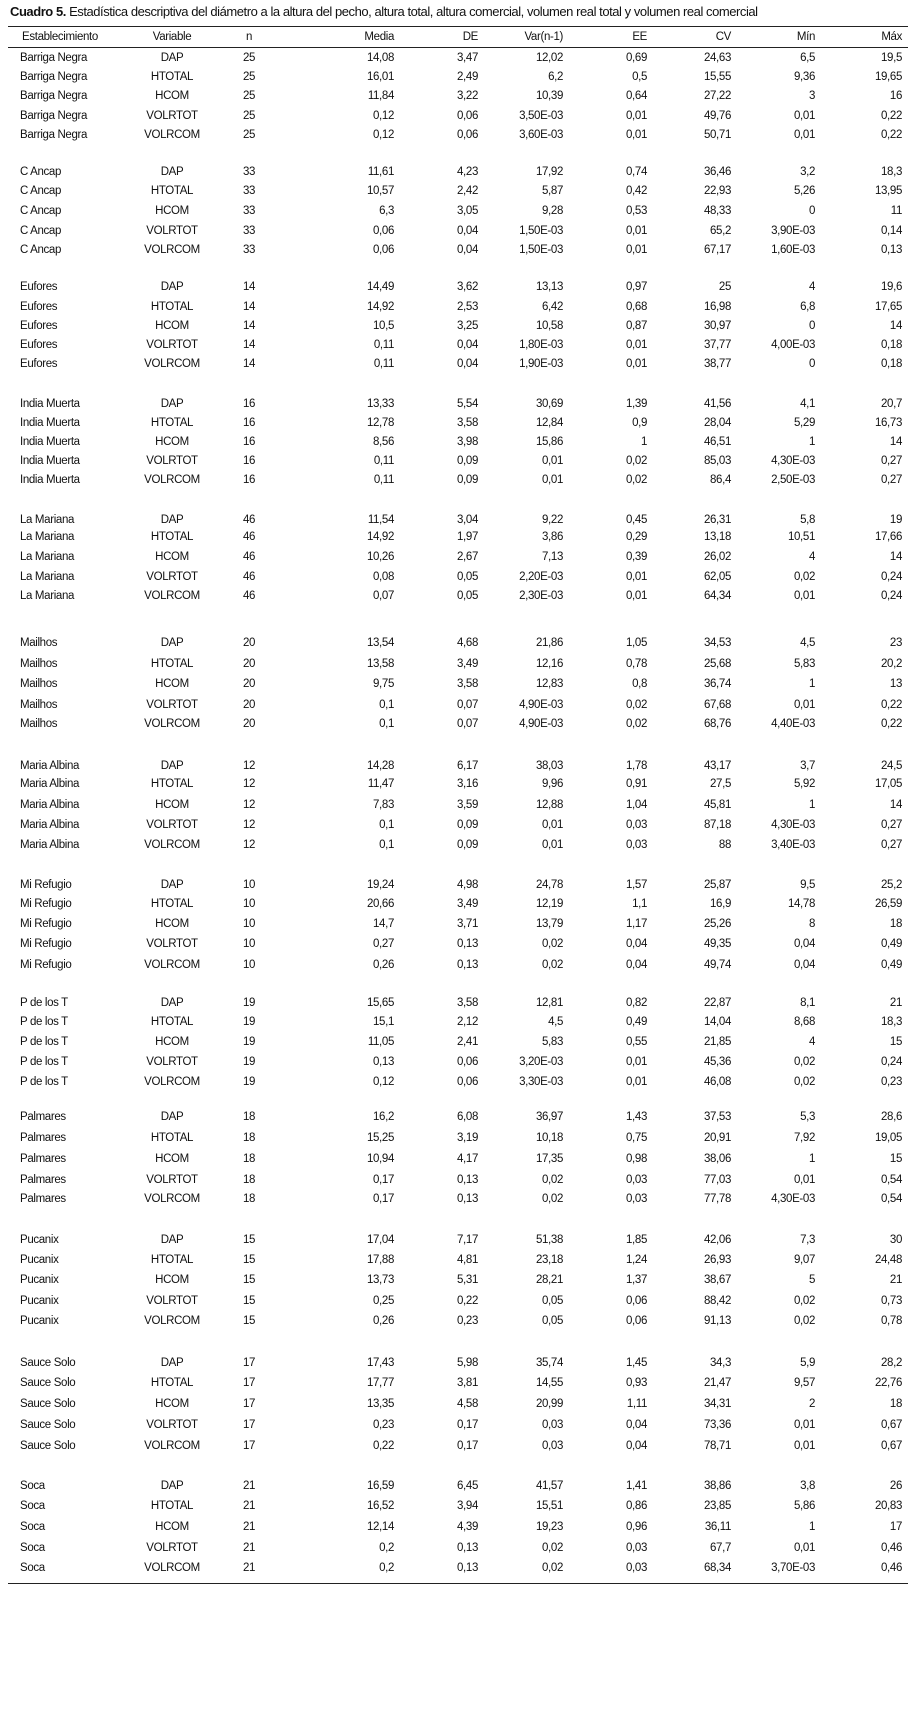 This screenshot has width=916, height=1711. I want to click on cell-min: 4,1, so click(807, 404).